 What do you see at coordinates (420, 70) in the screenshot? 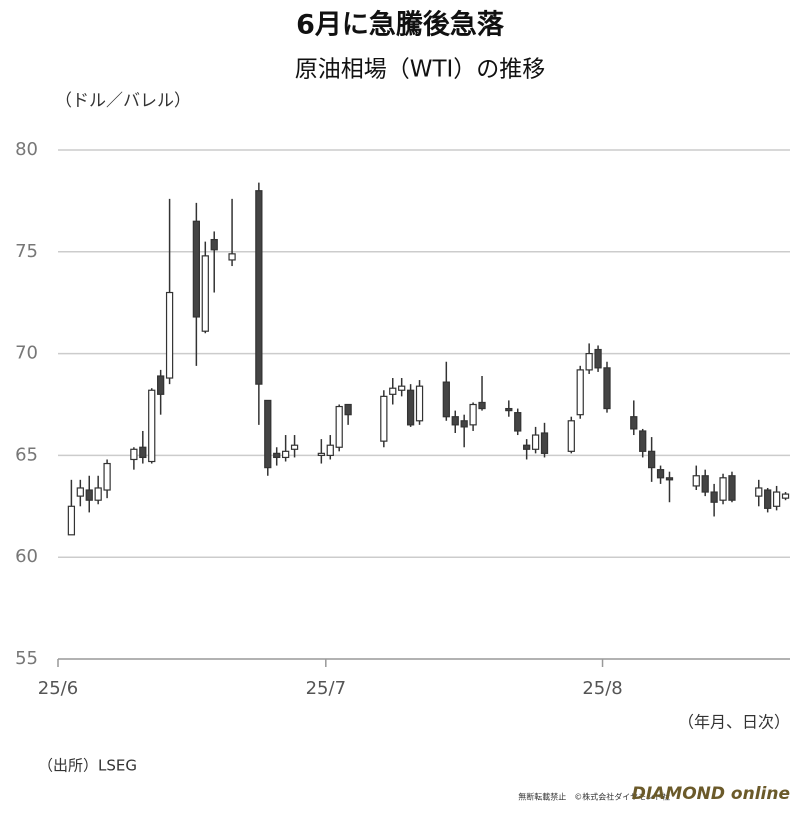
I see `chart-subtitle: 原油相場（WTI）の推移` at bounding box center [420, 70].